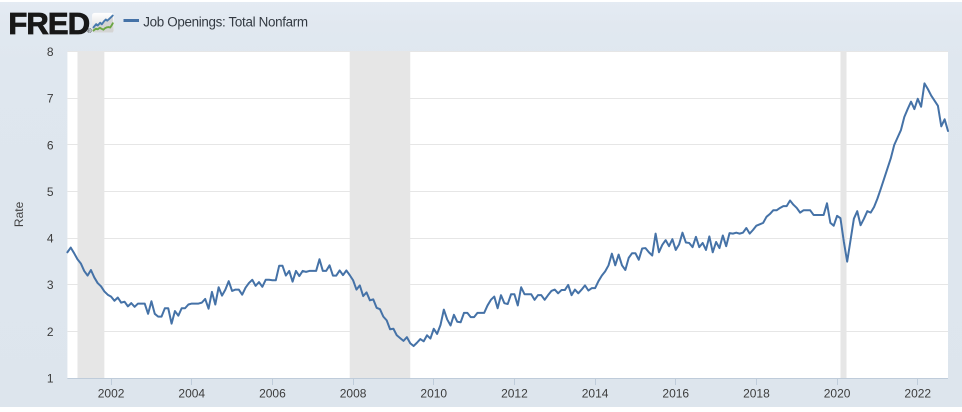  What do you see at coordinates (19, 214) in the screenshot?
I see `svg-text: Rate` at bounding box center [19, 214].